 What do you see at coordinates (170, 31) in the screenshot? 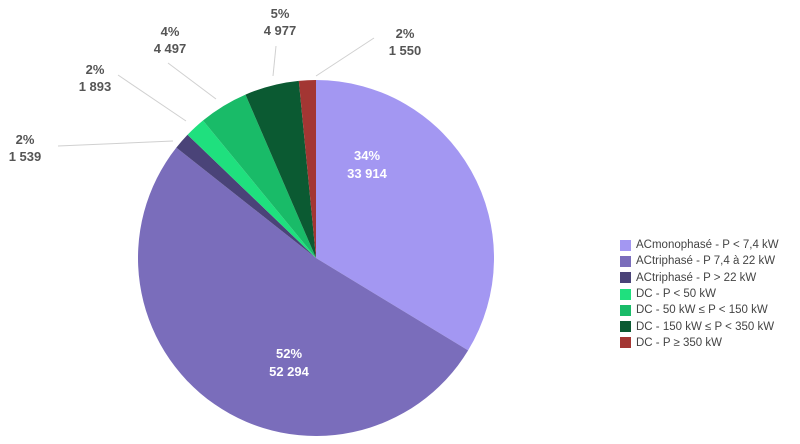
I see `slice-label-pct: 4%` at bounding box center [170, 31].